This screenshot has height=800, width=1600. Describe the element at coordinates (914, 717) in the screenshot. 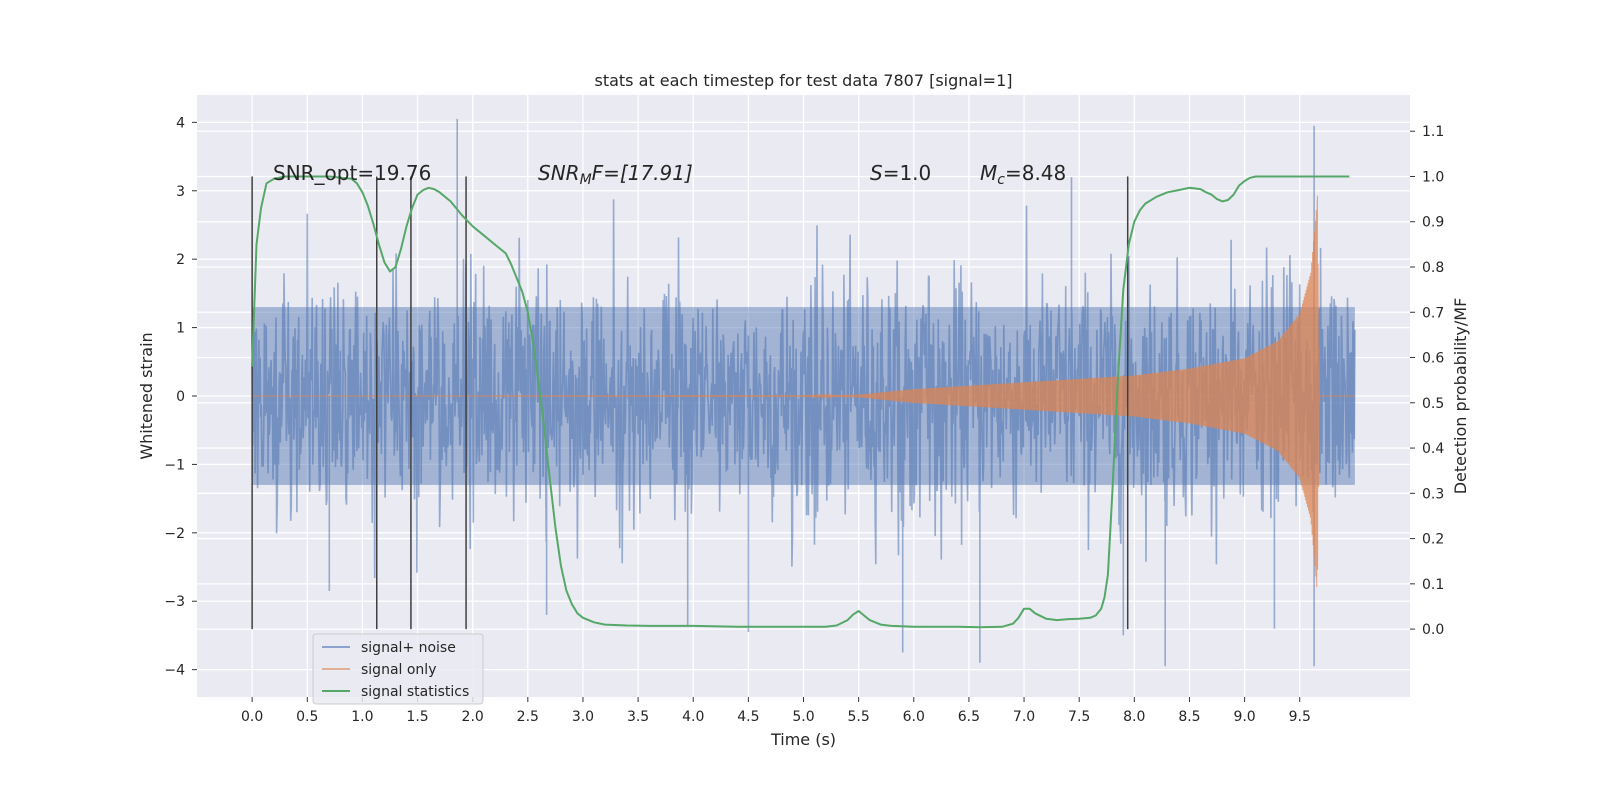

I see `x-tick-label: 6.0` at that location.